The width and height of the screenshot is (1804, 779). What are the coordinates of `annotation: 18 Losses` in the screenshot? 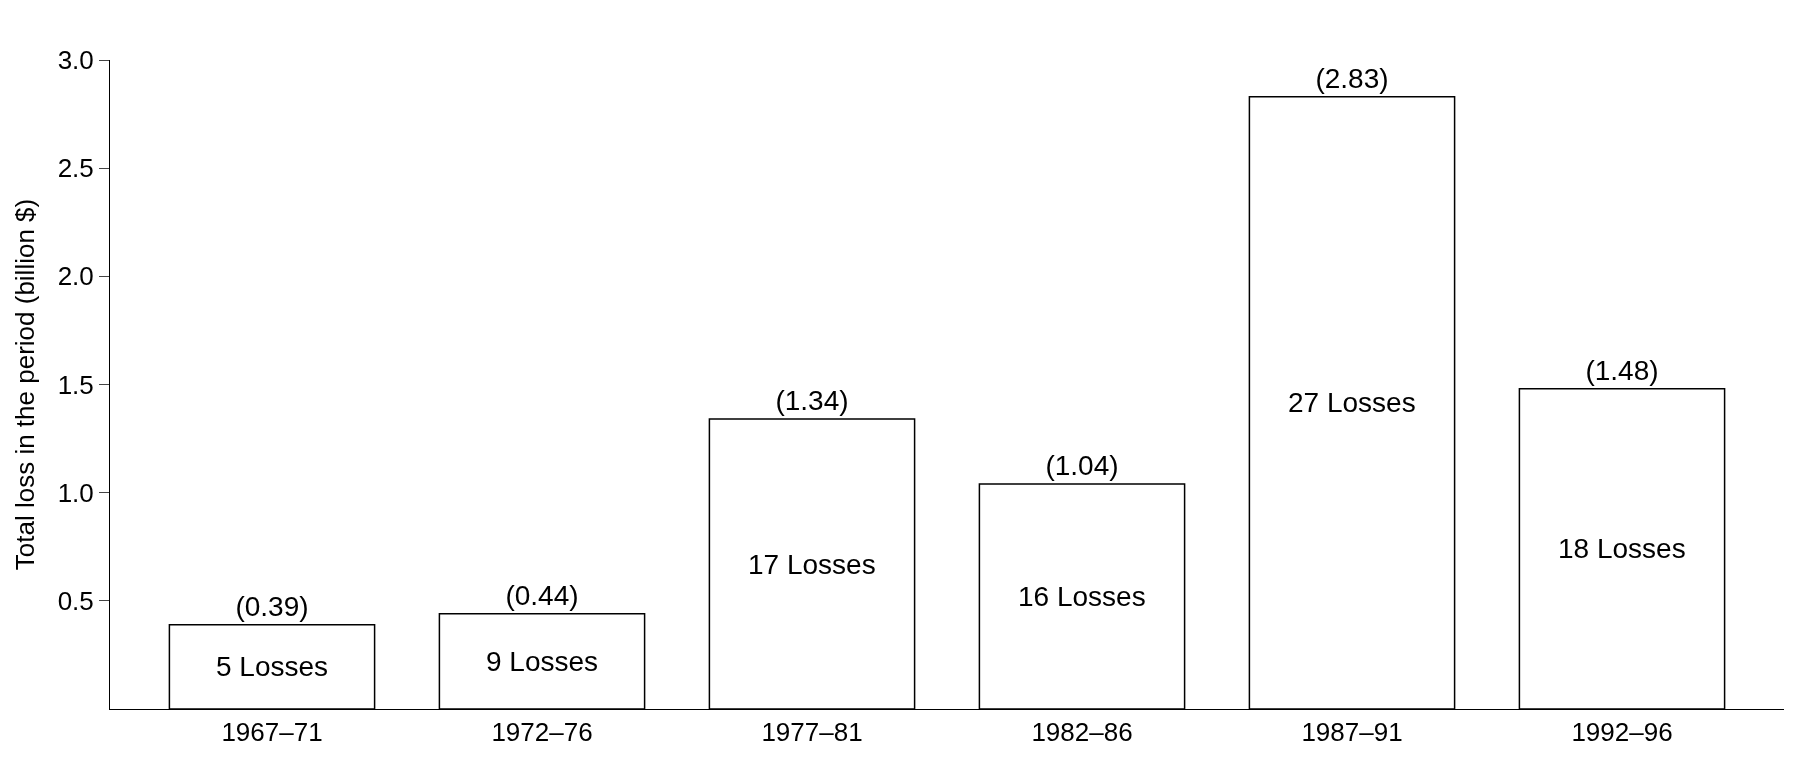 It's located at (1622, 548).